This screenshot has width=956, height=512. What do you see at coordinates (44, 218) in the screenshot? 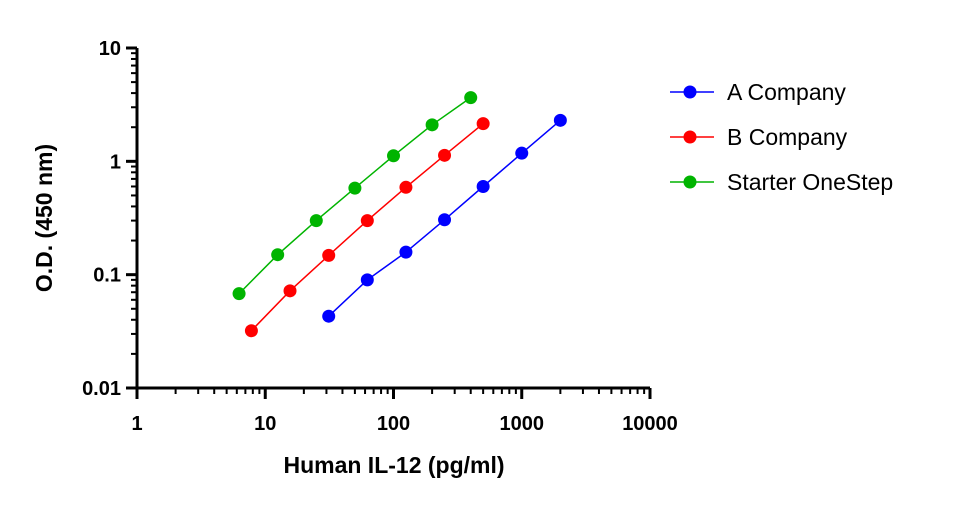
I see `y-axis-title: O.D. (450 nm)` at bounding box center [44, 218].